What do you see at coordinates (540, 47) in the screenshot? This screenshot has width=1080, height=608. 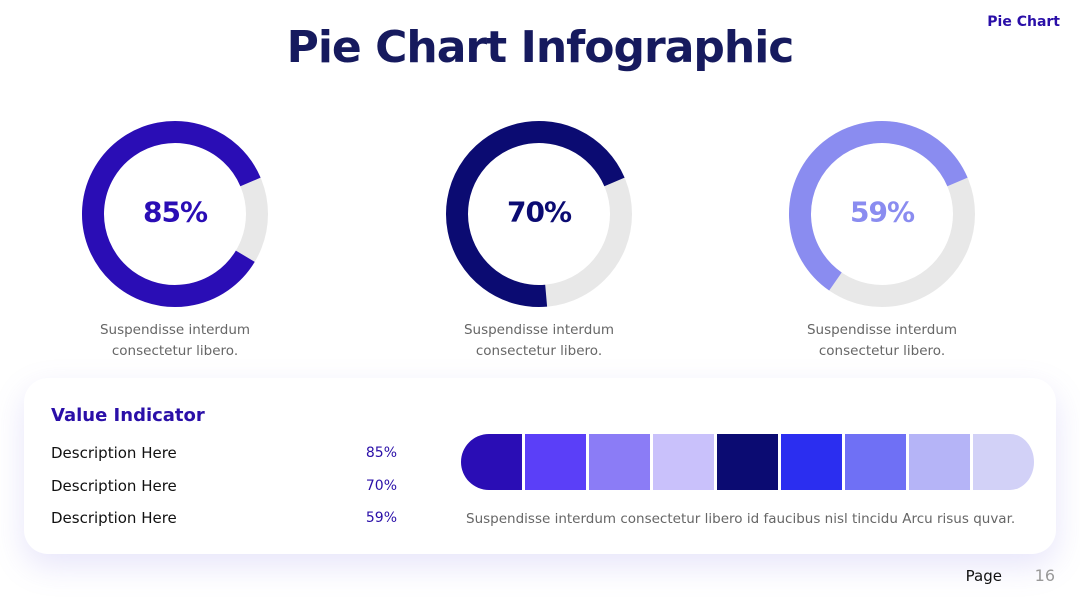 I see `title: Pie Chart Infographic` at bounding box center [540, 47].